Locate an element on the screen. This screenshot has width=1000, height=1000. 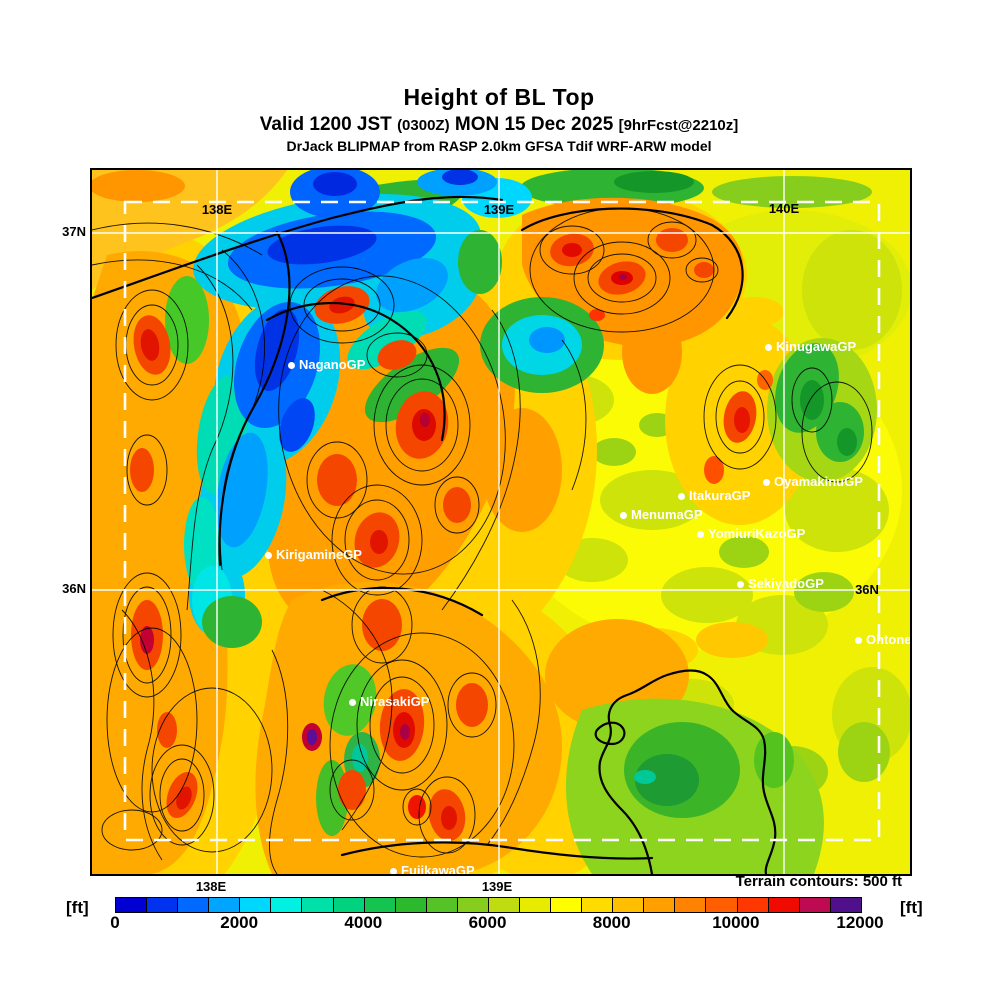
station-marker: OhtoneGP is located at coordinates (883, 639).